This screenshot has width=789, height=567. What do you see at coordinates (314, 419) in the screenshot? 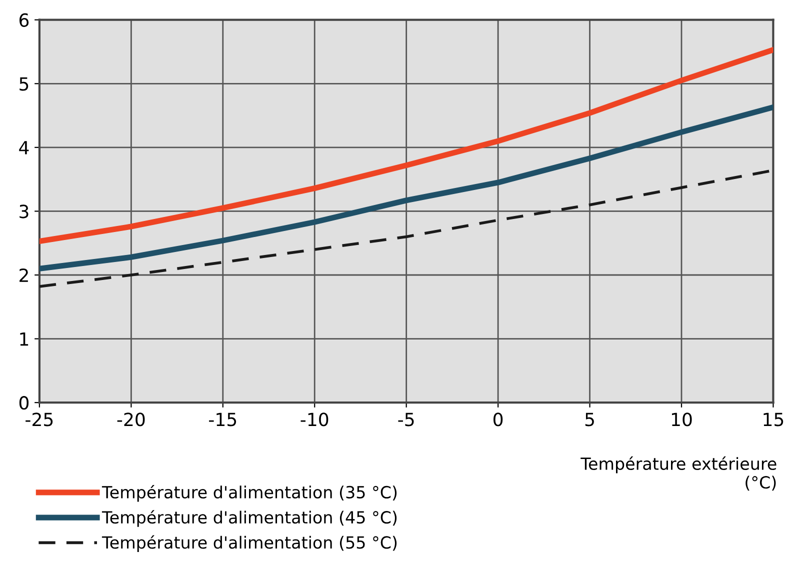
I see `x-tick-label: -10` at bounding box center [314, 419].